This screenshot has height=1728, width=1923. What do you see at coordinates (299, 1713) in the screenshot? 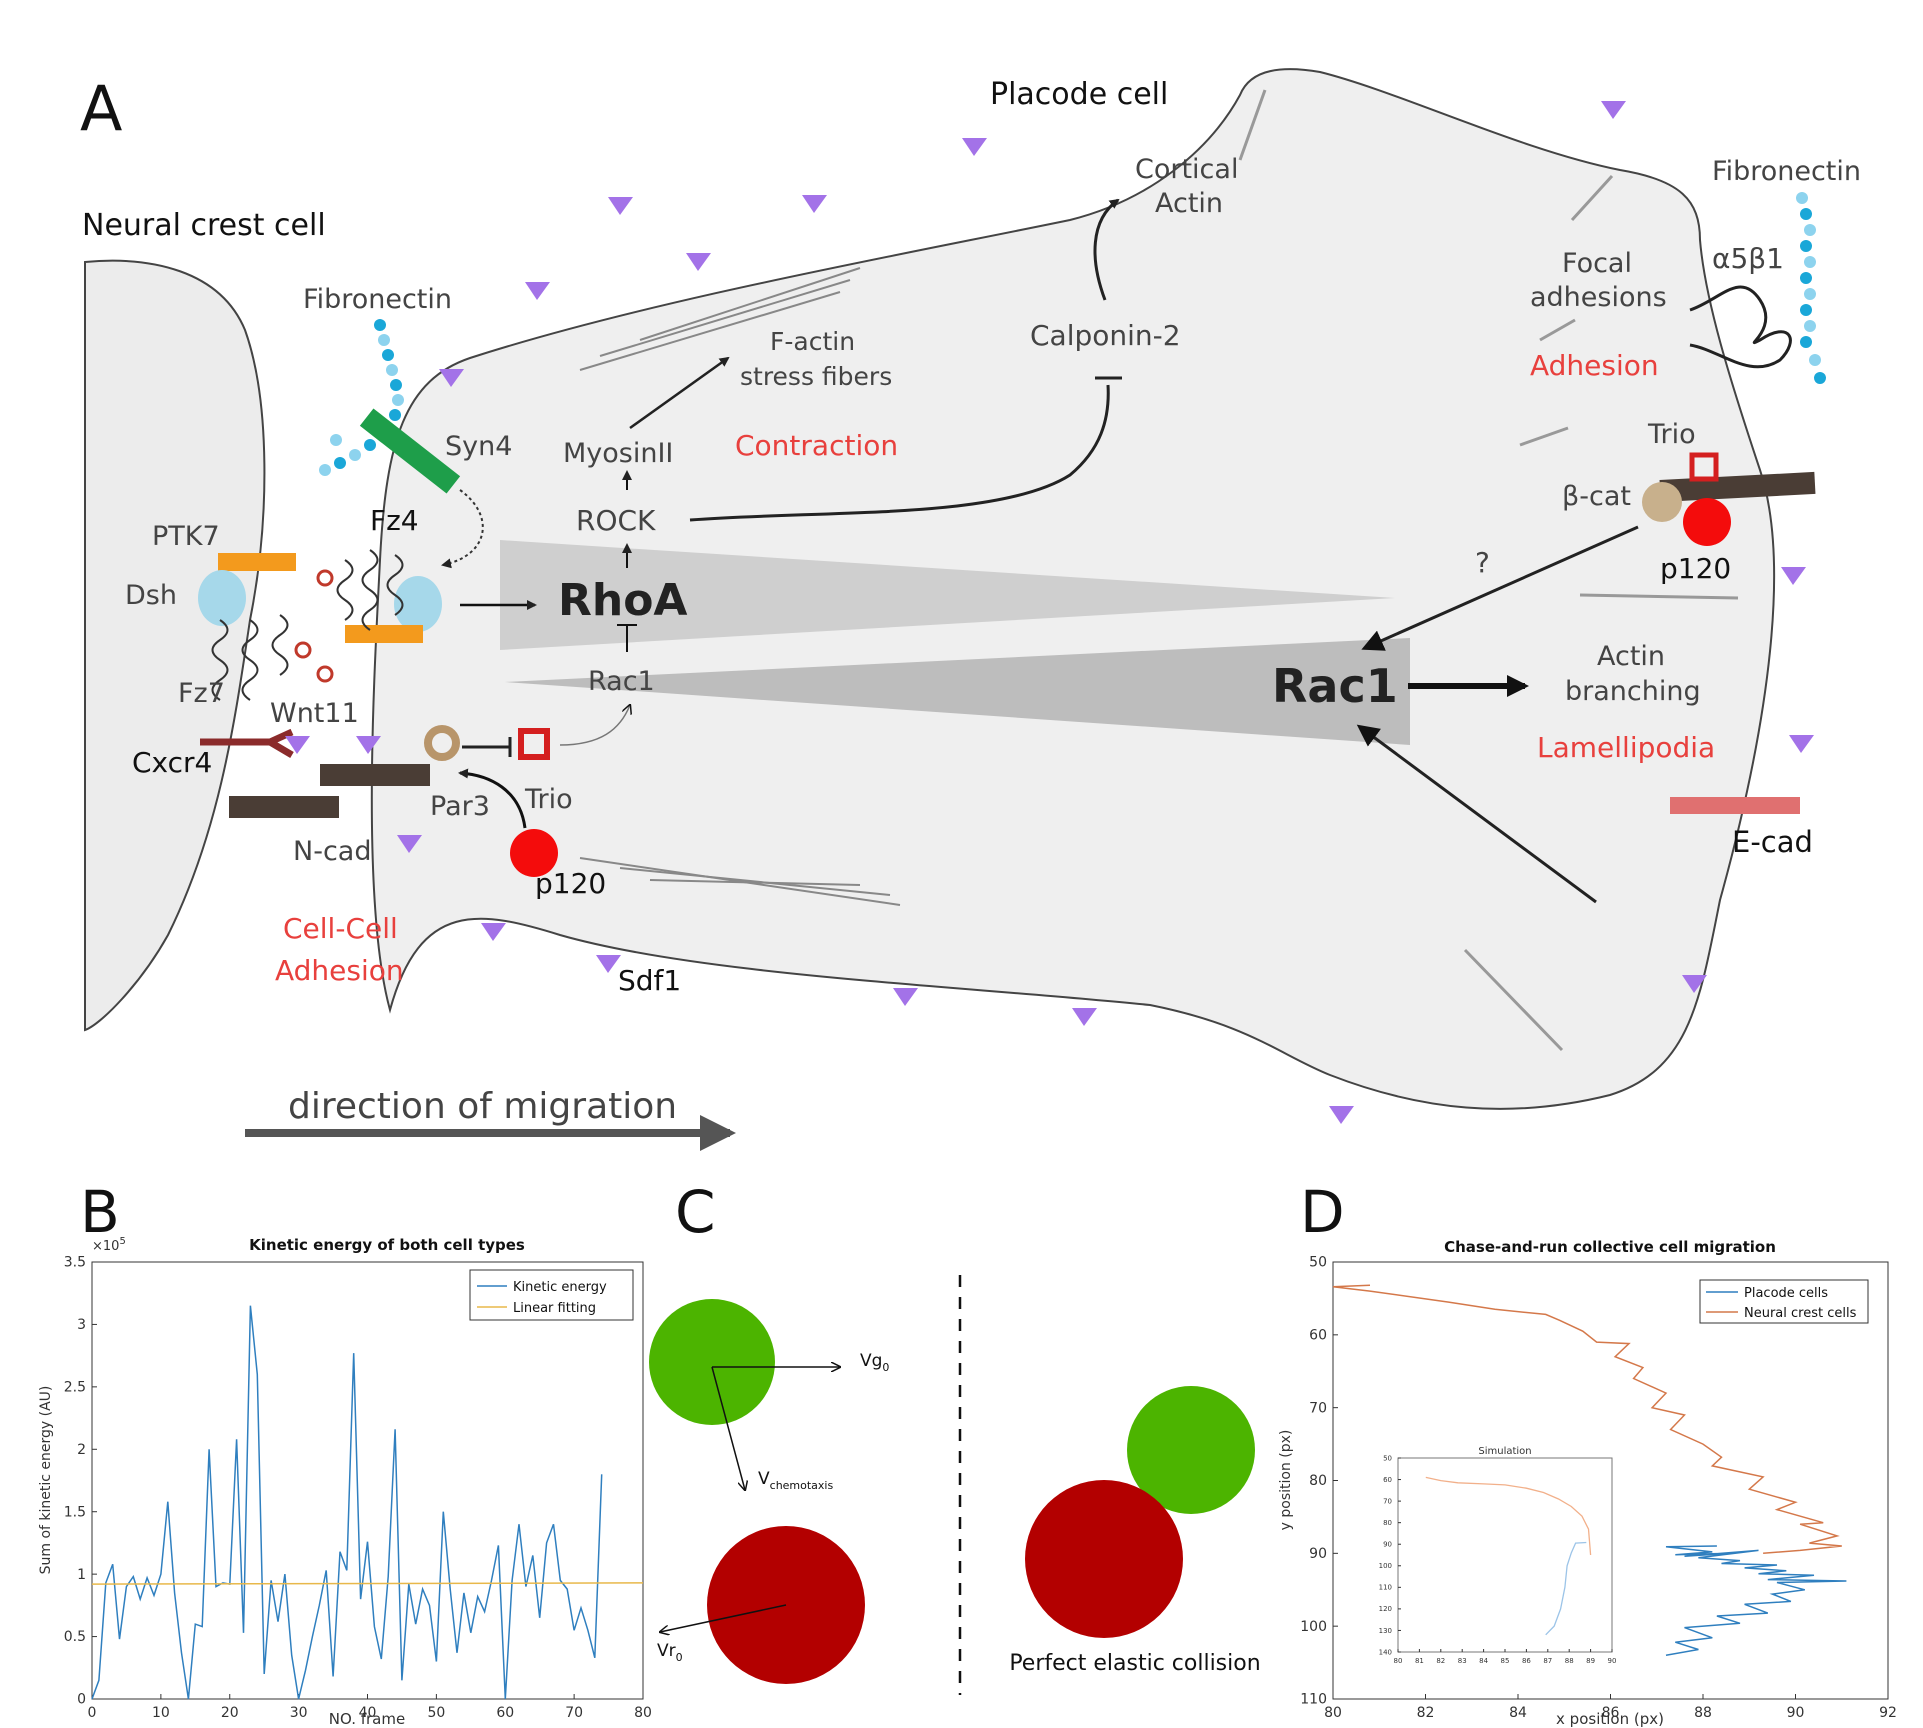
I see `x-tick-label: 30` at bounding box center [299, 1713].